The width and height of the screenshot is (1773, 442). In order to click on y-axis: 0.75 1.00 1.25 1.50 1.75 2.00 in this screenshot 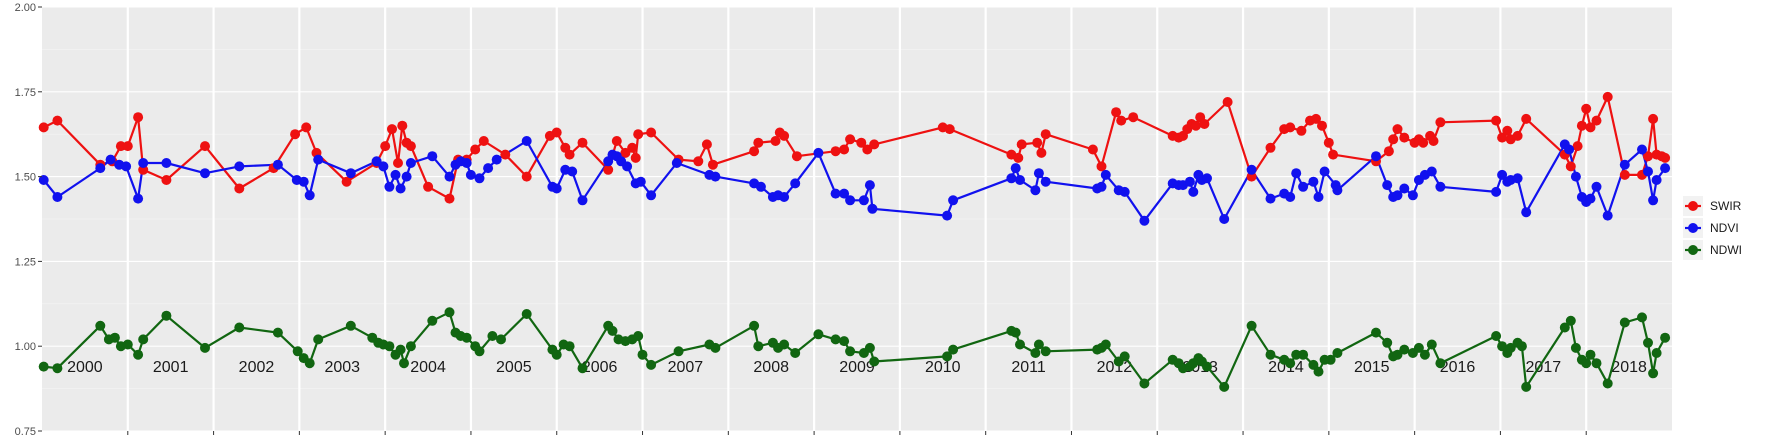, I will do `click(28, 220)`.